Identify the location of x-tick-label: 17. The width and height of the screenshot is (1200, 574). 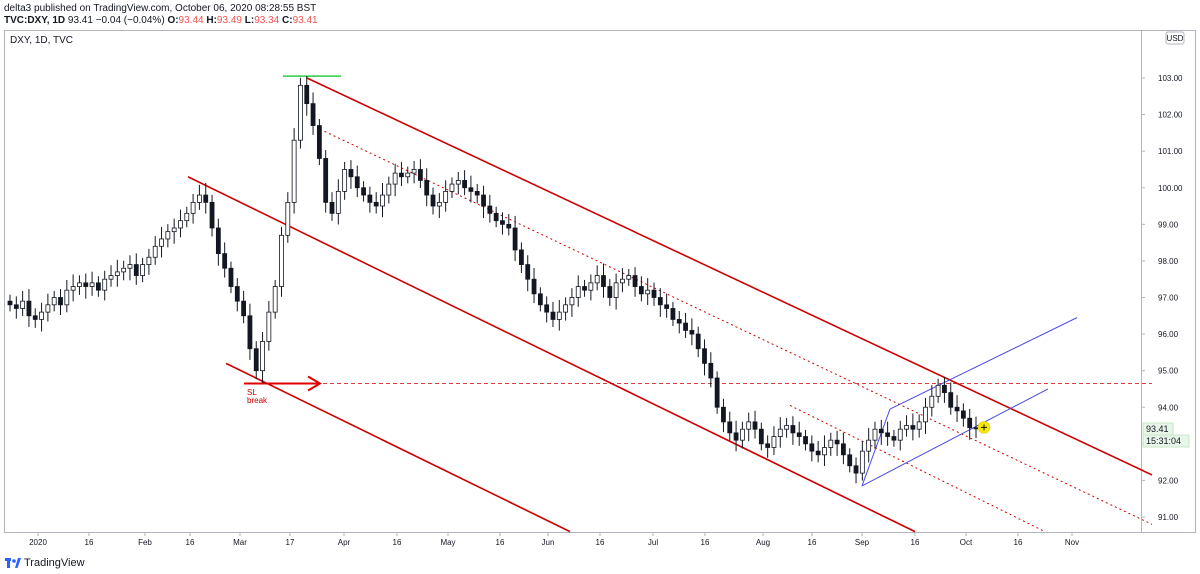
(290, 542).